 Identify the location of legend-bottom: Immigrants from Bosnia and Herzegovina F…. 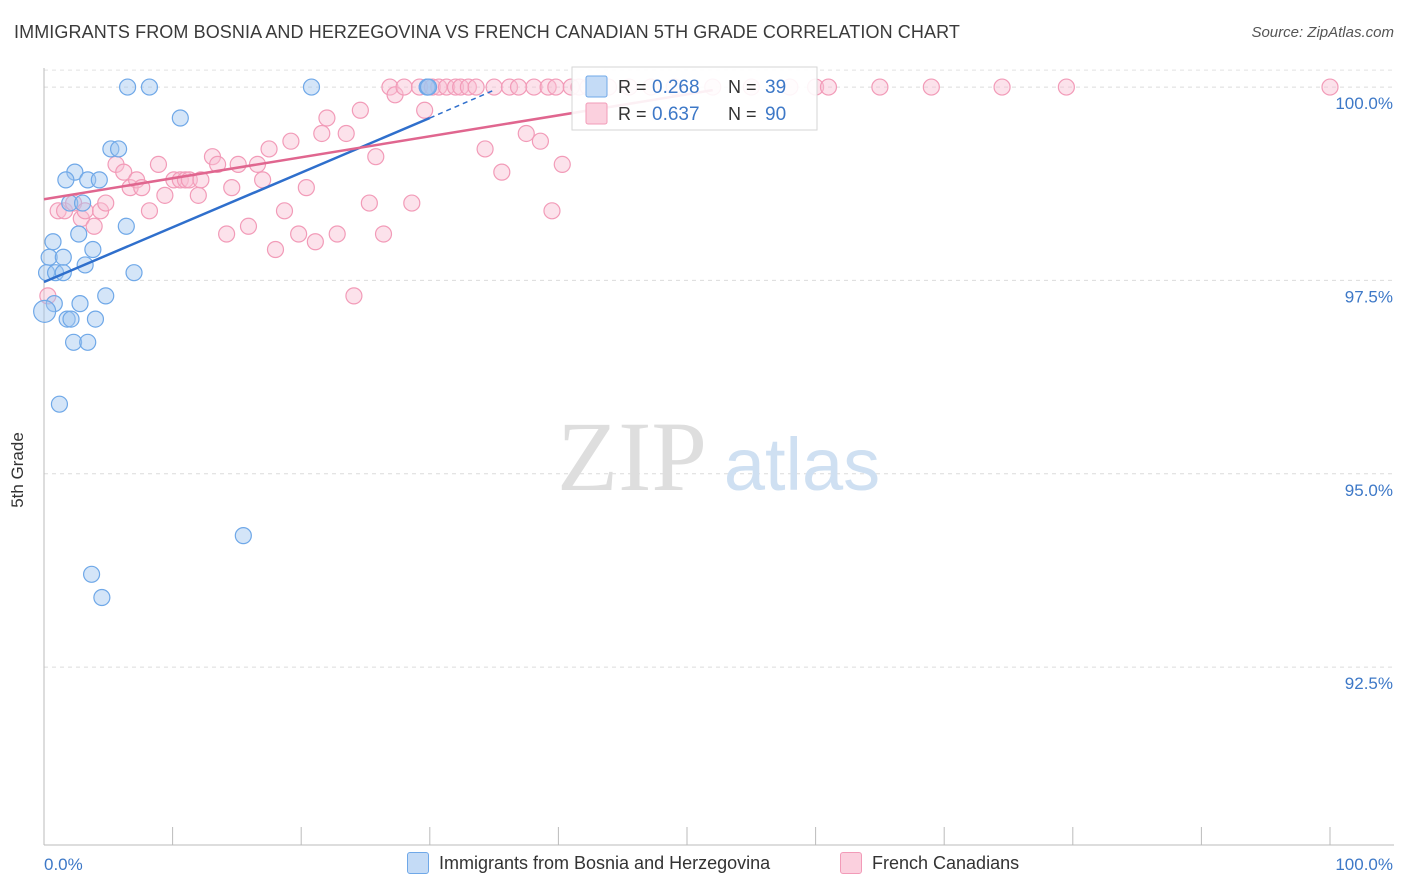
(703, 865).